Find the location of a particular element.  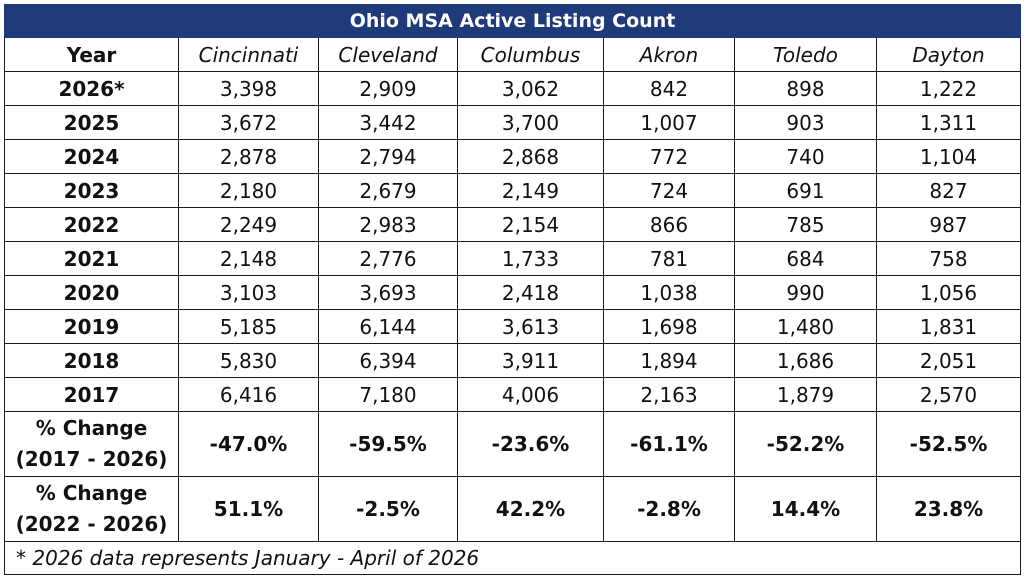

row-year-label: 2017 is located at coordinates (91, 394).